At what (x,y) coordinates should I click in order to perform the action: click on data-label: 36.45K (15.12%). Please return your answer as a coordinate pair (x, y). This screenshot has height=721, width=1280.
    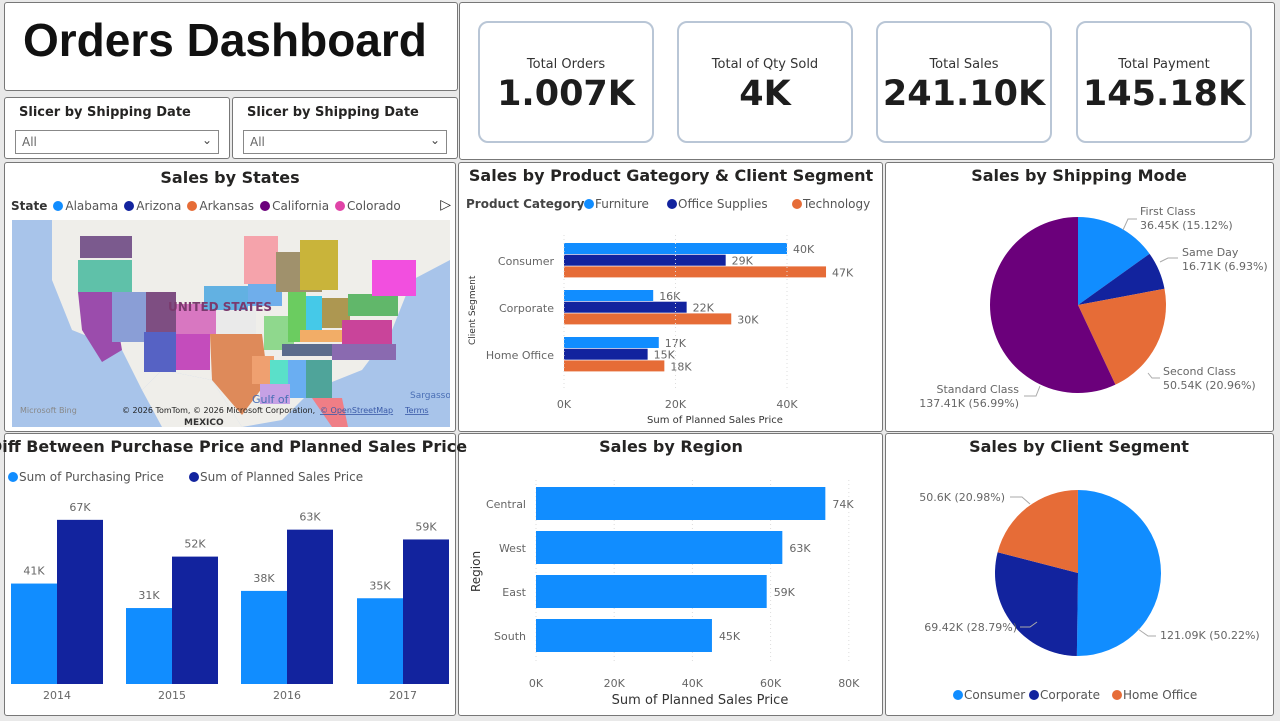
    Looking at the image, I should click on (1186, 225).